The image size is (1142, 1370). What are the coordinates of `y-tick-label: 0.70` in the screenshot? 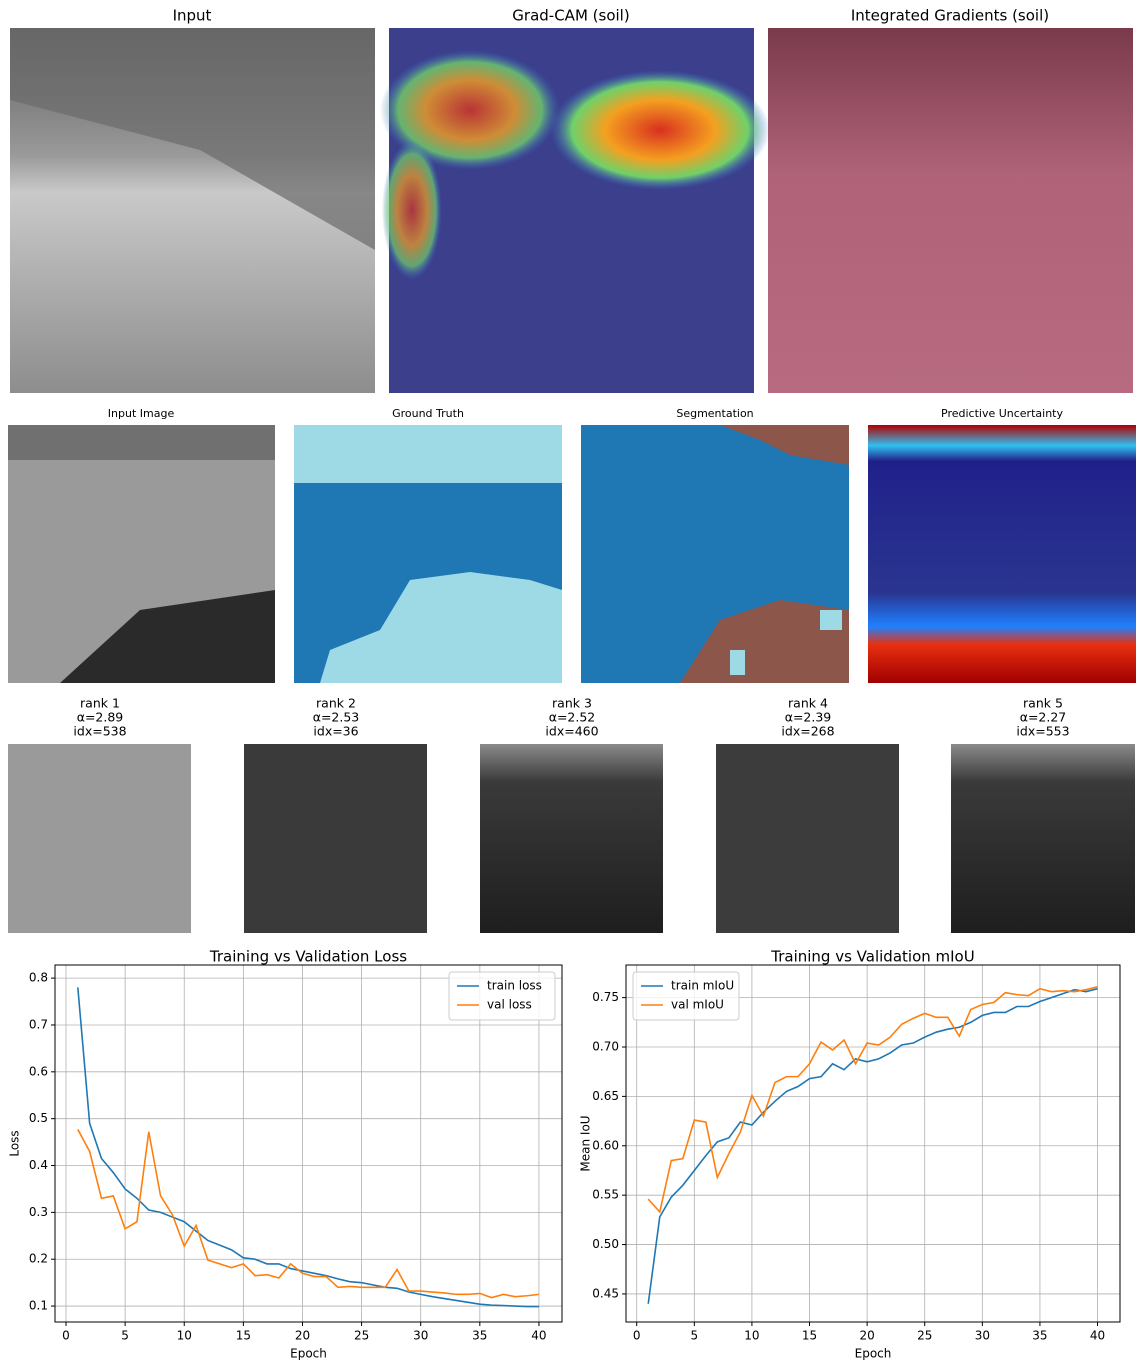 It's located at (605, 1046).